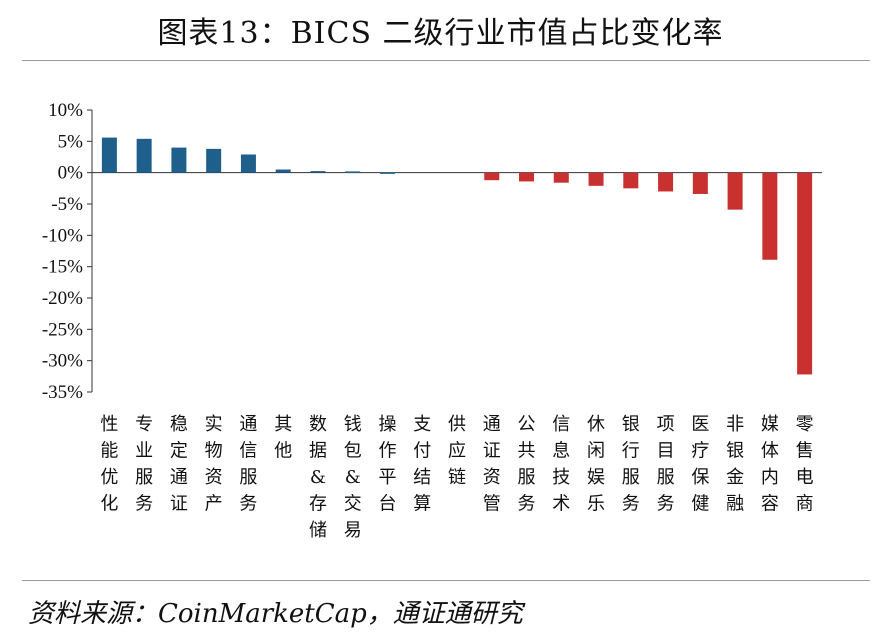 This screenshot has height=640, width=881. What do you see at coordinates (62, 392) in the screenshot?
I see `y-tick-label: -35%` at bounding box center [62, 392].